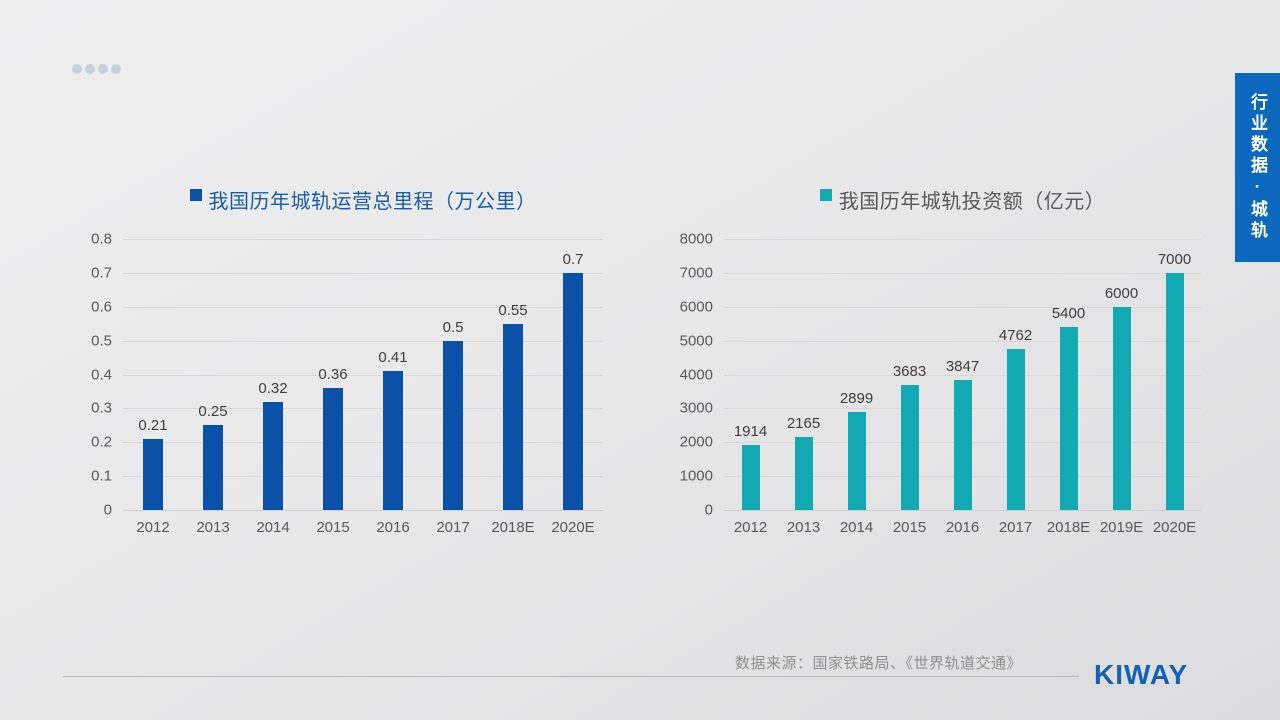 The width and height of the screenshot is (1280, 720). What do you see at coordinates (909, 372) in the screenshot?
I see `bar-value-label: 3683` at bounding box center [909, 372].